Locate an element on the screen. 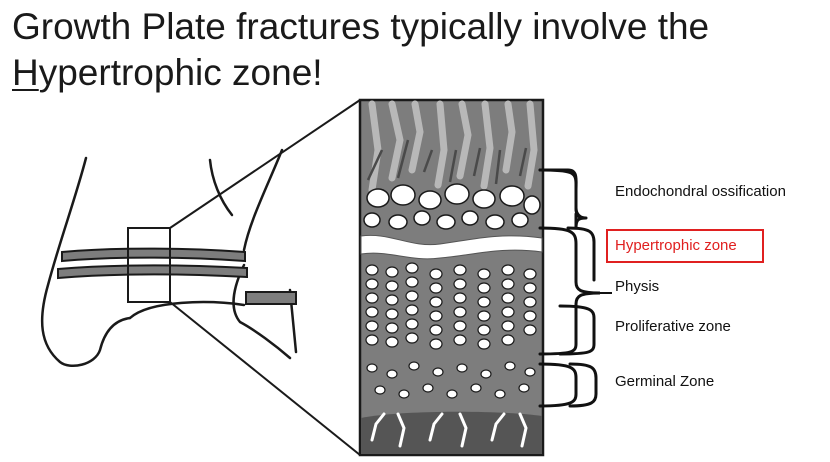 Image resolution: width=830 pixels, height=462 pixels. bracket-endochondral-main is located at coordinates (563, 194).